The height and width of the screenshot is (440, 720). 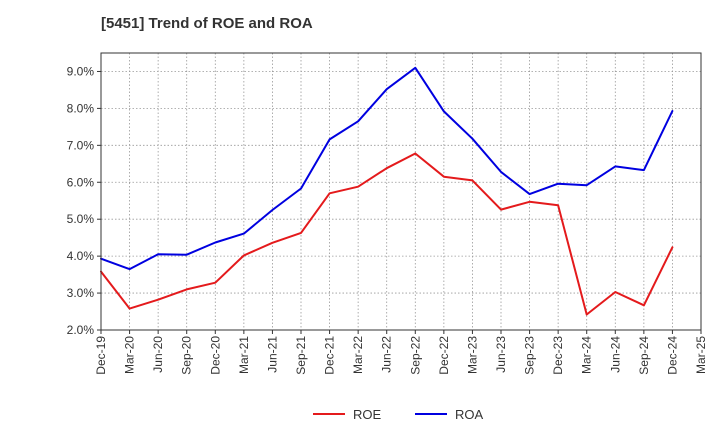 I want to click on x-tick-label: Dec-19, so click(x=101, y=355).